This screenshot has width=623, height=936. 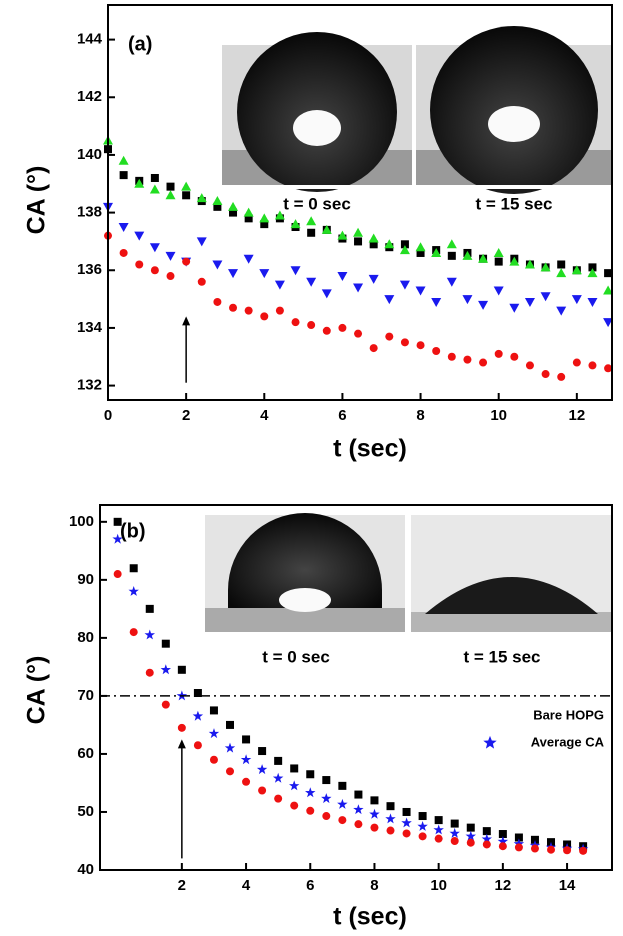 What do you see at coordinates (37, 200) in the screenshot?
I see `y-axis-title: CA (°)` at bounding box center [37, 200].